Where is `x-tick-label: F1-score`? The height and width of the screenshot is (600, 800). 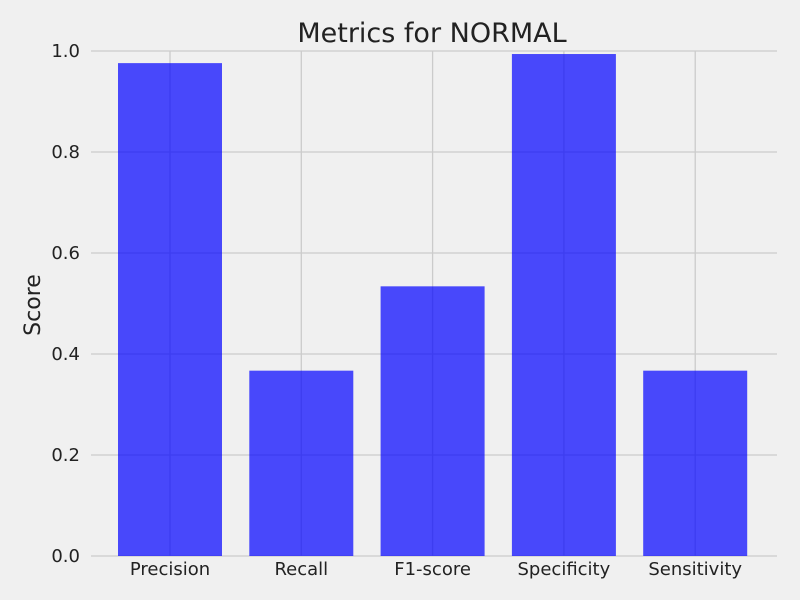
x-tick-label: F1-score is located at coordinates (432, 569).